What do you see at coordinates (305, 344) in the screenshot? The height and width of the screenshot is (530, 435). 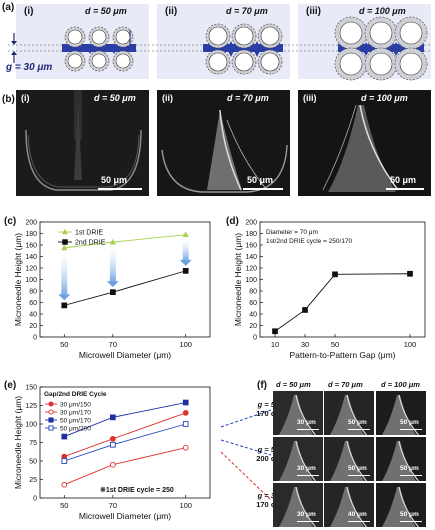 I see `x-tick-label: 30` at bounding box center [305, 344].